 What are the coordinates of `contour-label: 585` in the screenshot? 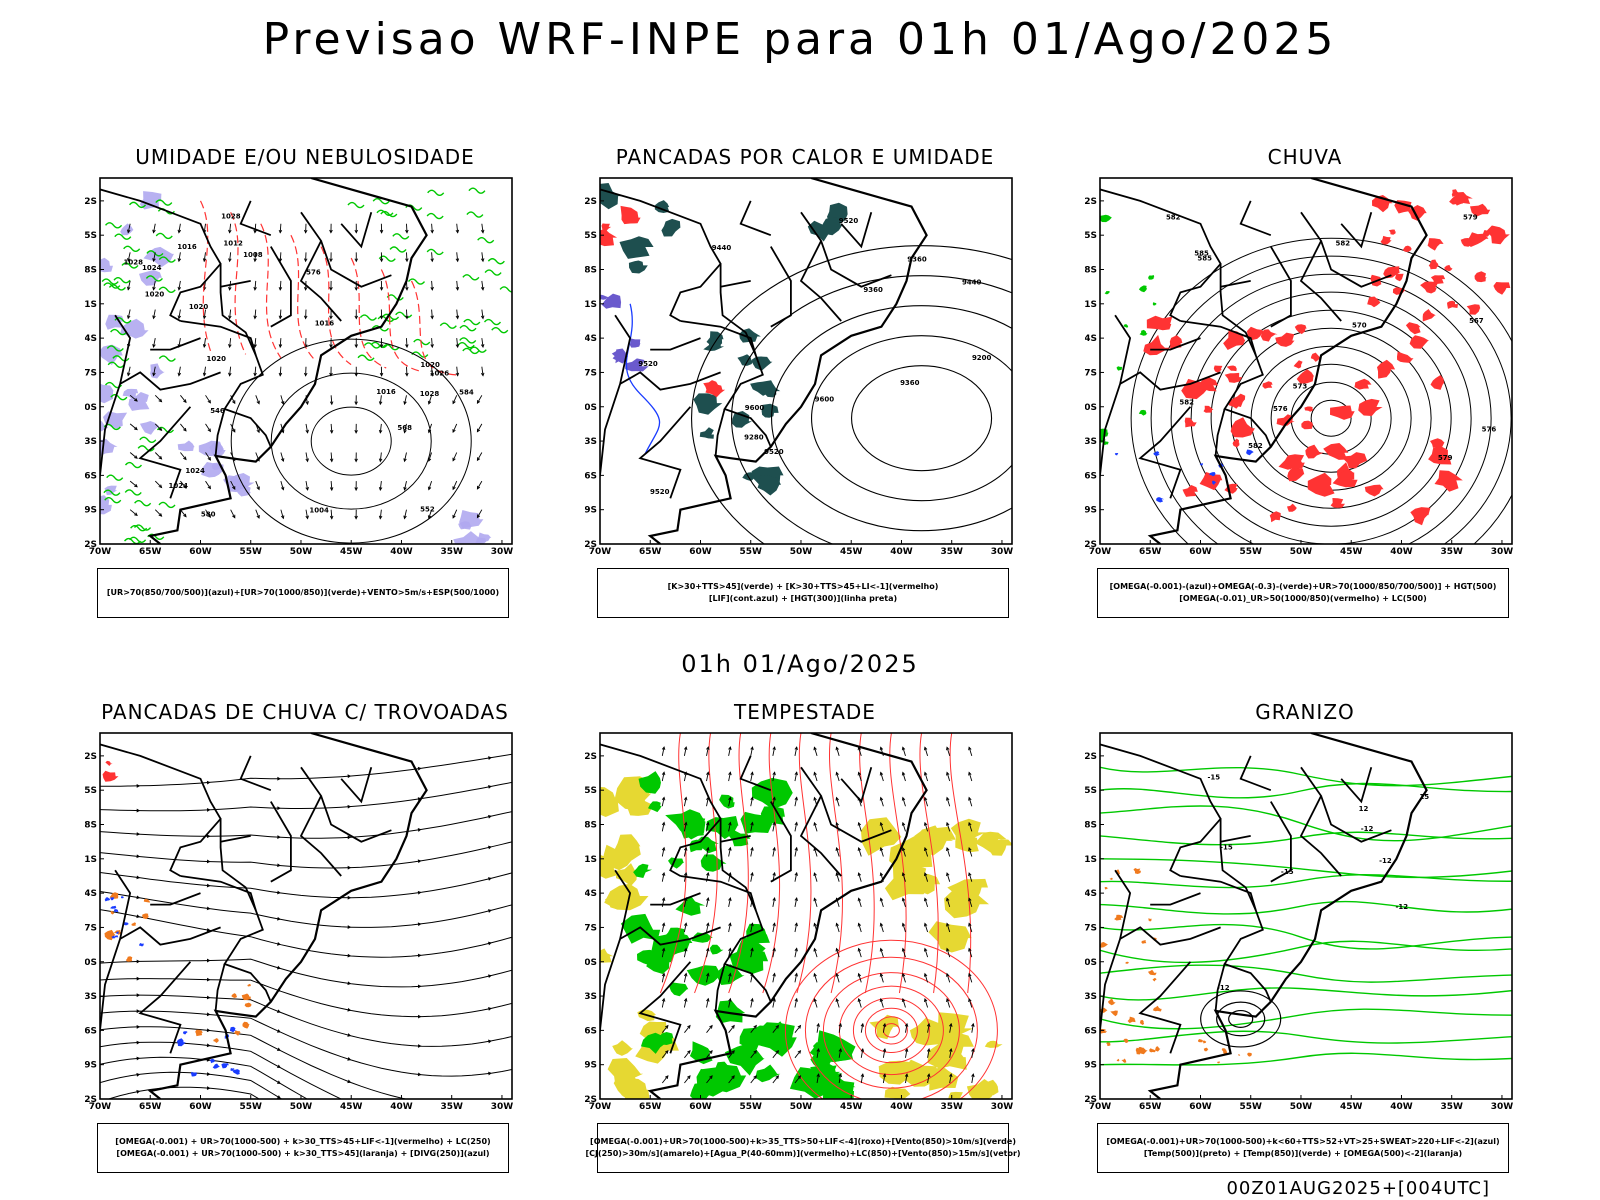 It's located at (1204, 259).